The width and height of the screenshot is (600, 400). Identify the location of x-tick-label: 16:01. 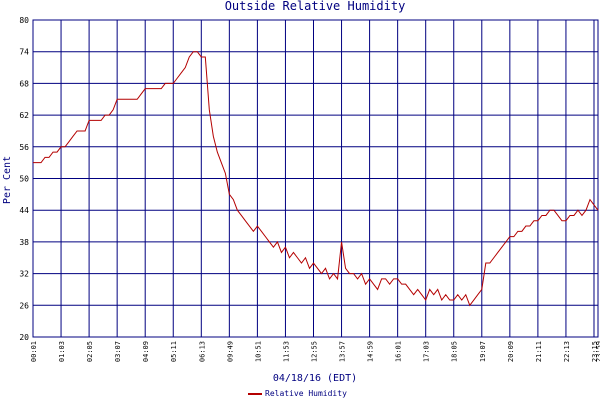
(399, 351).